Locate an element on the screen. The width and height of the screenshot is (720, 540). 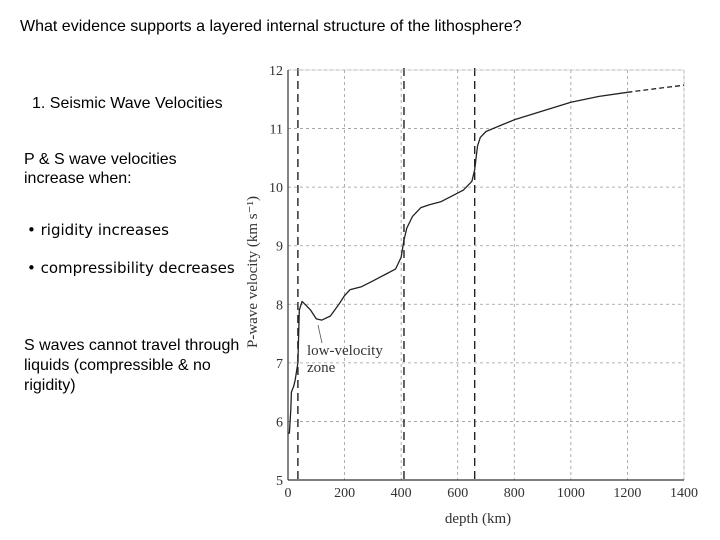
y-axis-label: P-wave velocity (km s⁻¹) is located at coordinates (253, 272).